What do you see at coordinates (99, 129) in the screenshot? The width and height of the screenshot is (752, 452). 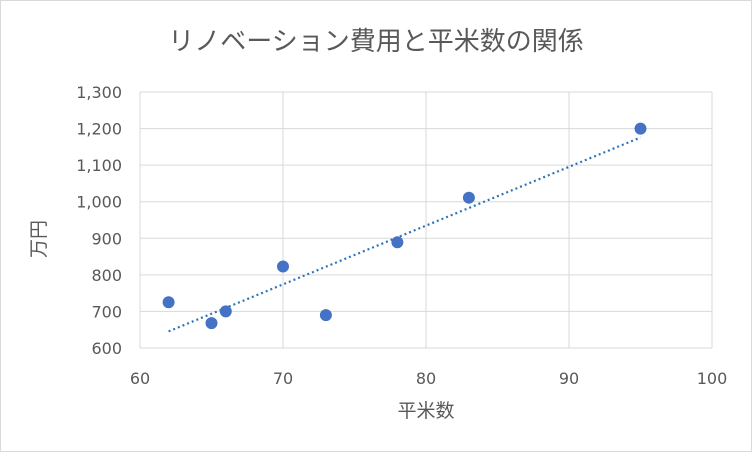 I see `y-tick-label: 1,200` at bounding box center [99, 129].